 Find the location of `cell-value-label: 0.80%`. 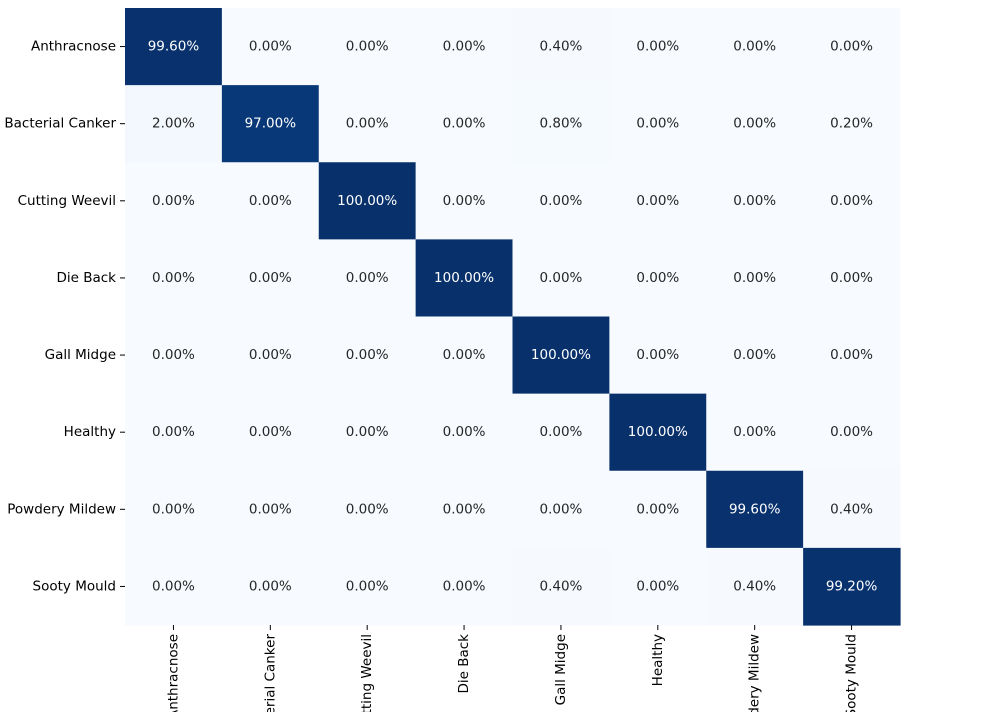

cell-value-label: 0.80% is located at coordinates (560, 124).